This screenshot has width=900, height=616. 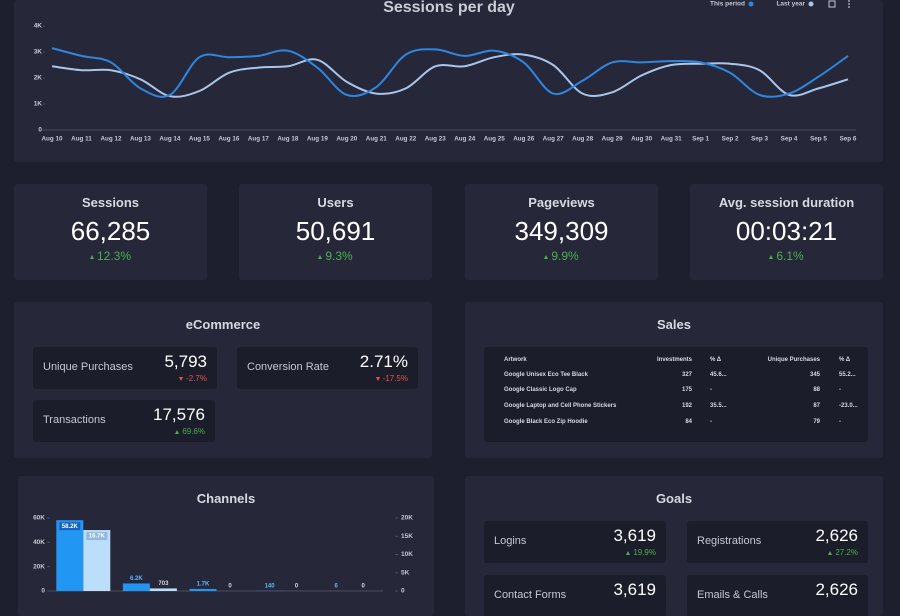 What do you see at coordinates (510, 541) in the screenshot?
I see `tile-label: Logins` at bounding box center [510, 541].